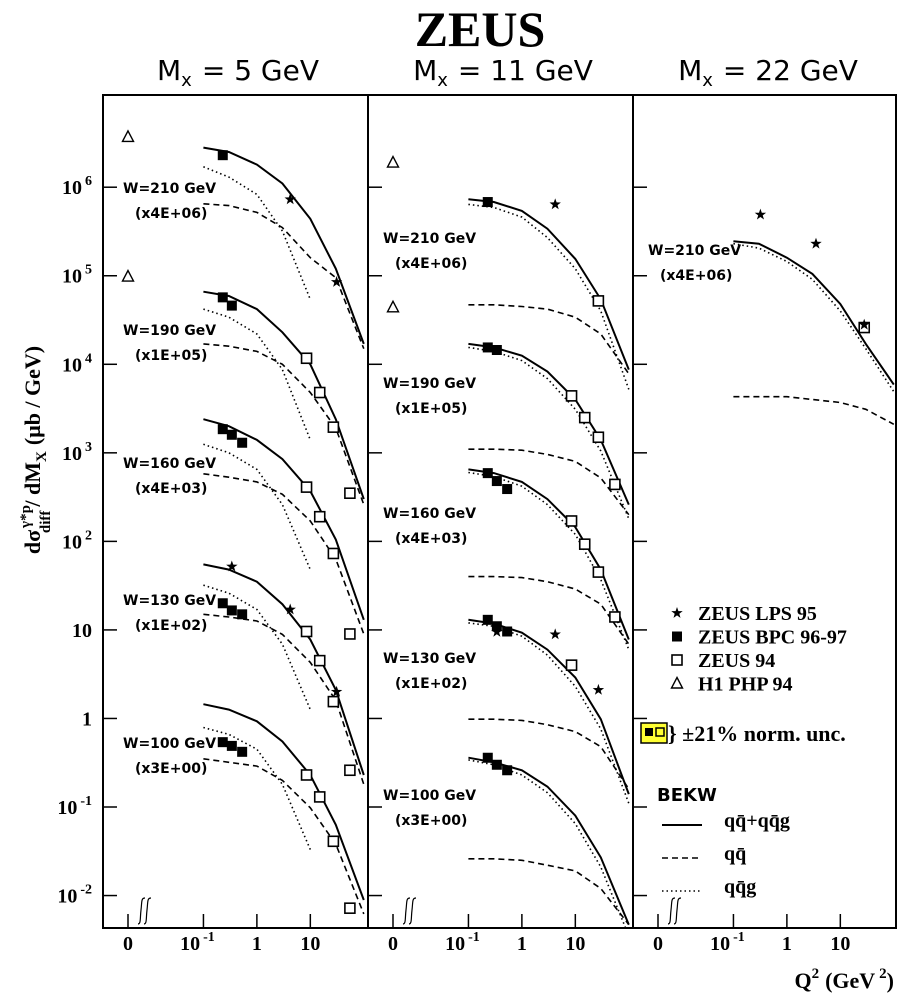 This screenshot has height=997, width=897. Describe the element at coordinates (169, 464) in the screenshot. I see `w-label: W=160 GeV` at that location.